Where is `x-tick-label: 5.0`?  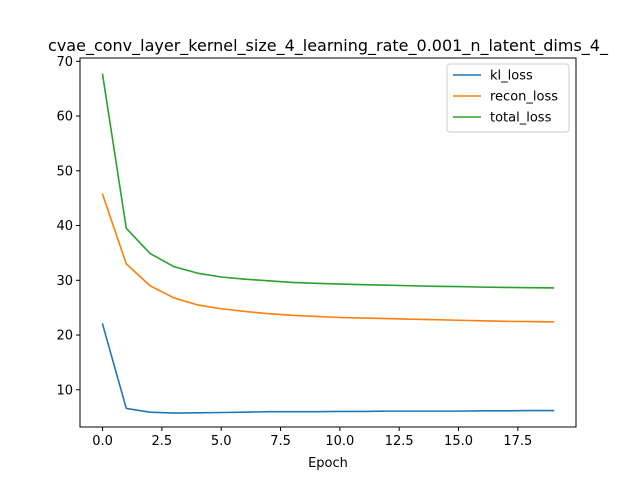 x-tick-label: 5.0 is located at coordinates (221, 441).